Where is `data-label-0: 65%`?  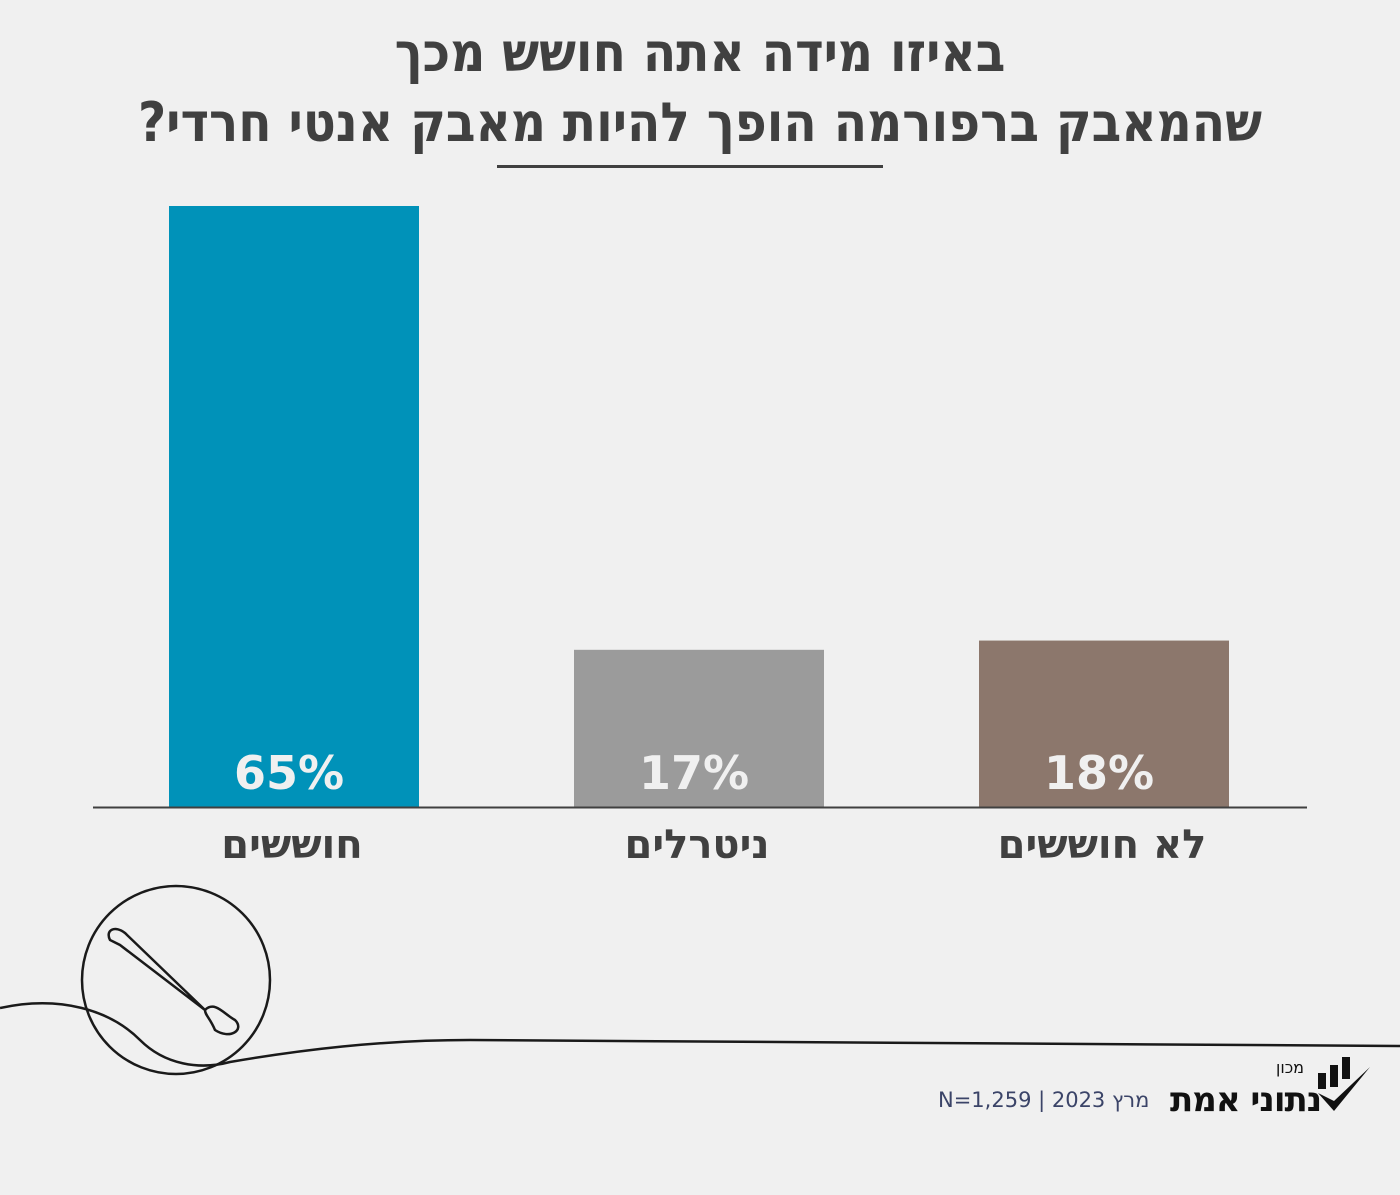
data-label-0: 65% is located at coordinates (289, 773).